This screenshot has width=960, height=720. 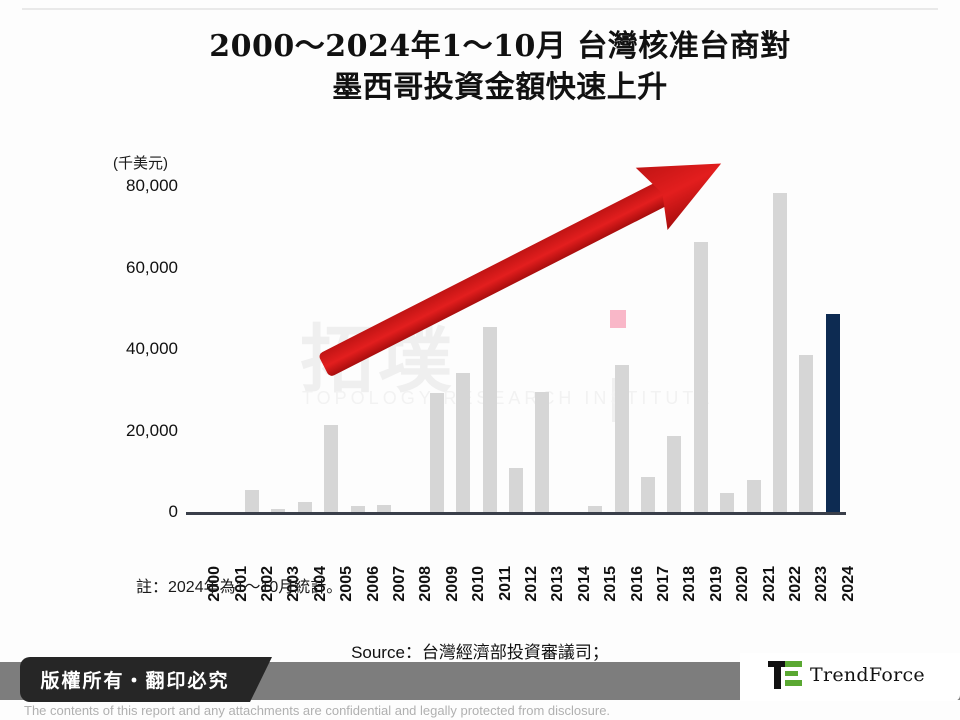 What do you see at coordinates (357, 509) in the screenshot?
I see `bar-2006` at bounding box center [357, 509].